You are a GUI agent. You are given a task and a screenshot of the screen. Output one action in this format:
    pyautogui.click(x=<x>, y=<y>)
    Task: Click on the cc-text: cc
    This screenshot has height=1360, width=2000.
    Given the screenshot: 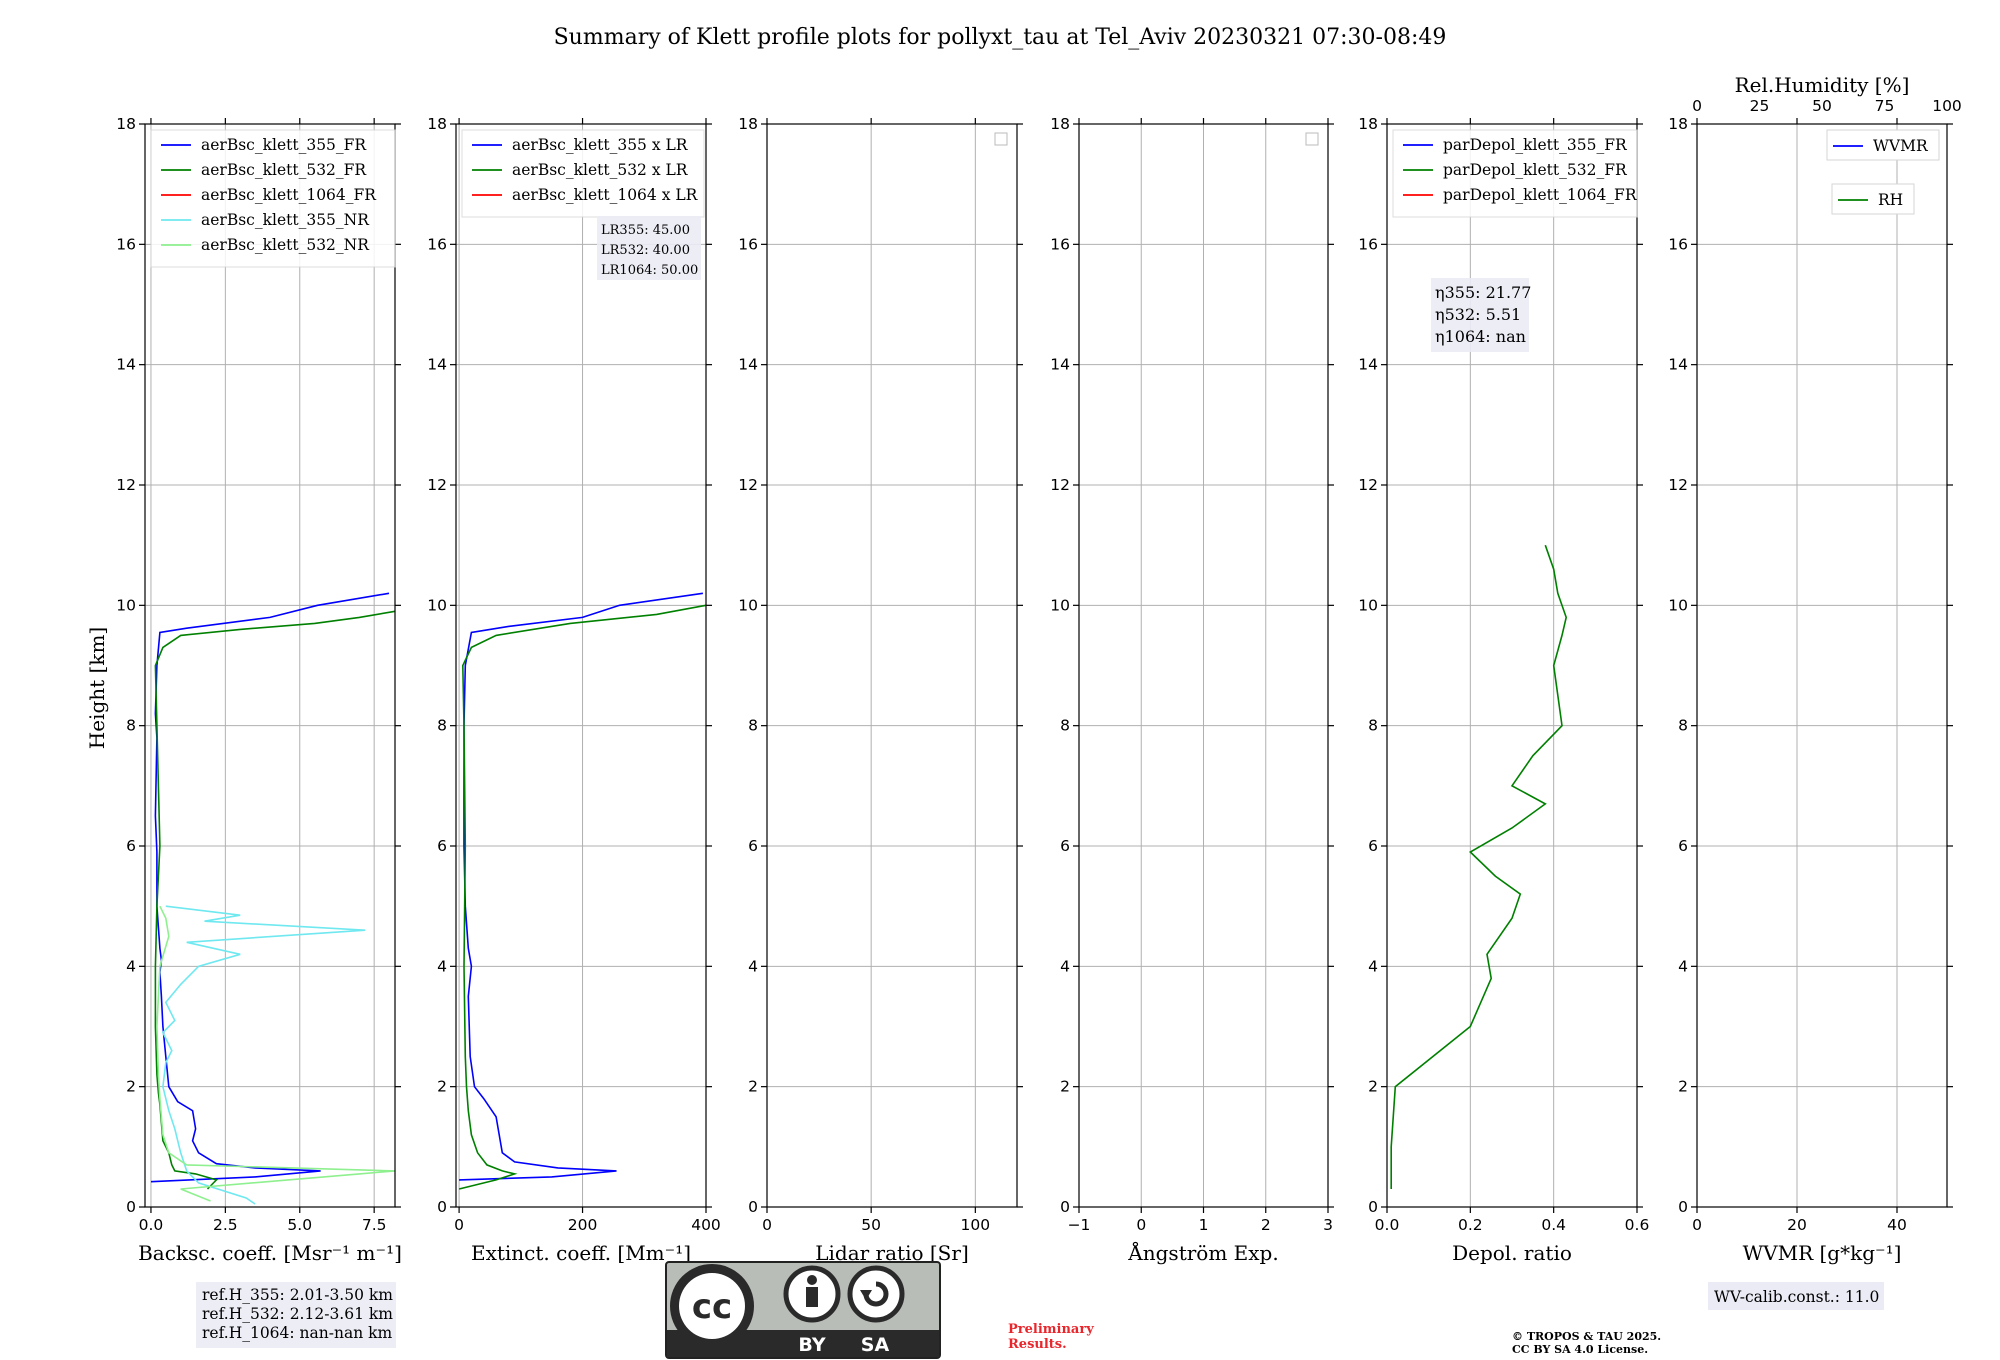 What is the action you would take?
    pyautogui.click(x=712, y=1307)
    